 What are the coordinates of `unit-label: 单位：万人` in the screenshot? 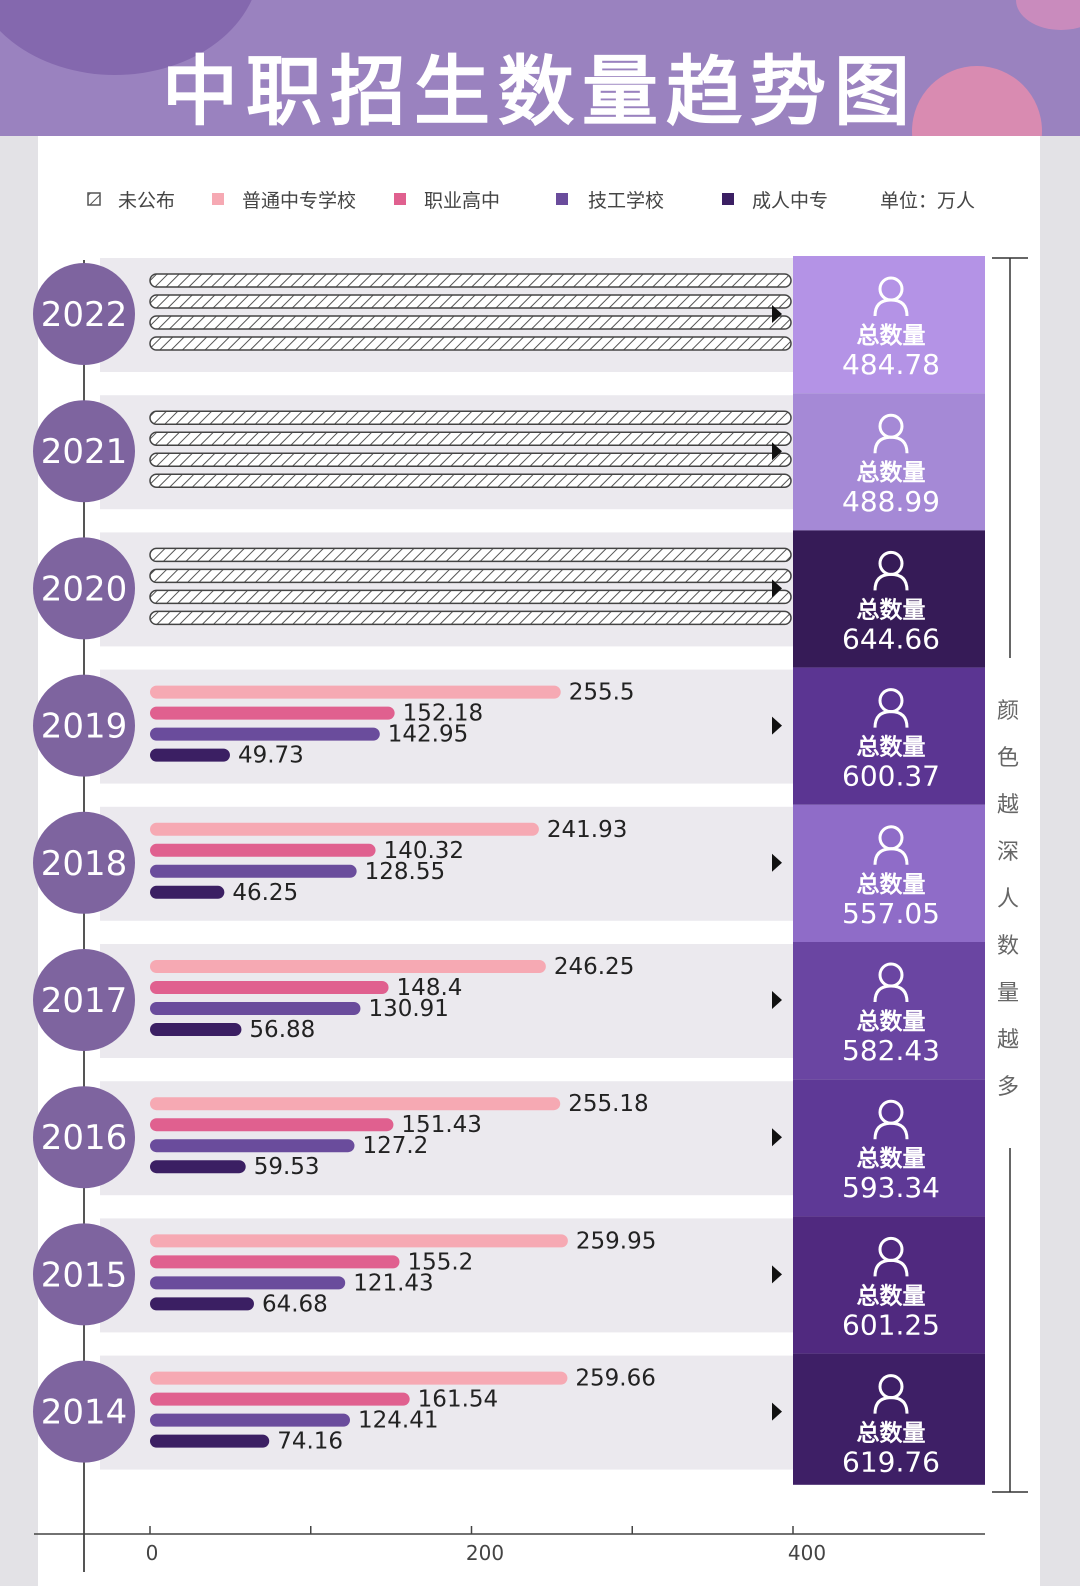 It's located at (927, 201).